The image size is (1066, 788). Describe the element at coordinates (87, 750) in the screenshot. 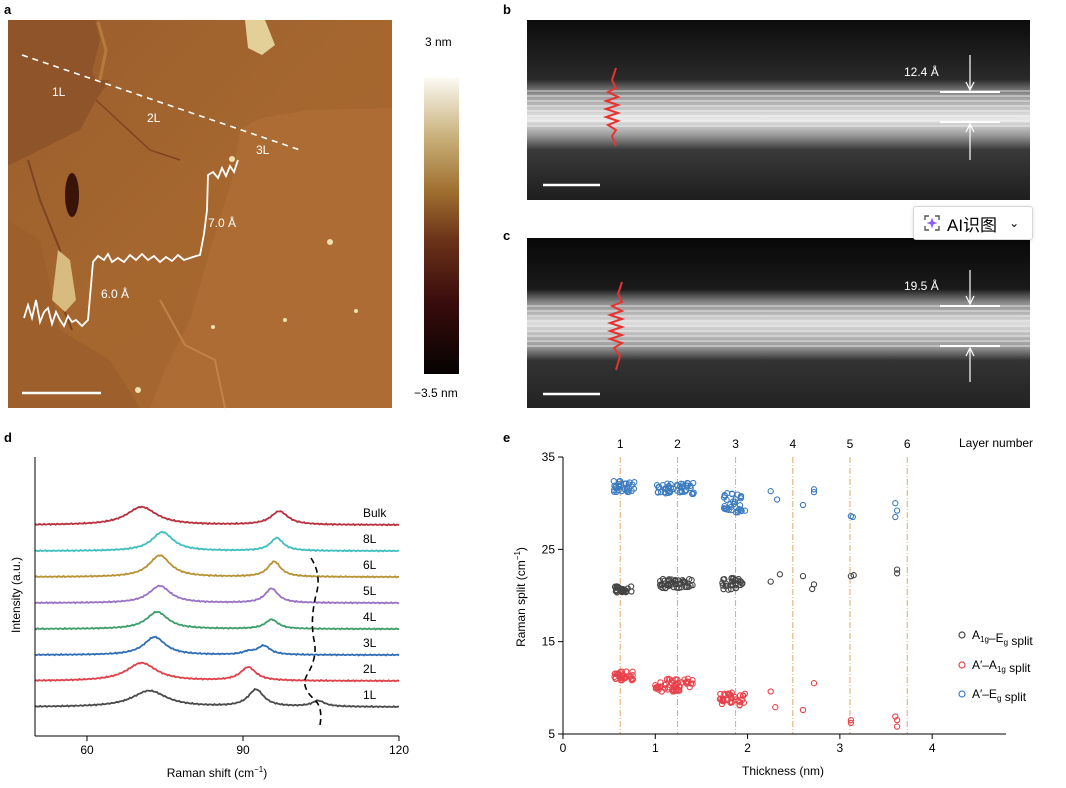

I see `x-tick-label-d: 60` at that location.